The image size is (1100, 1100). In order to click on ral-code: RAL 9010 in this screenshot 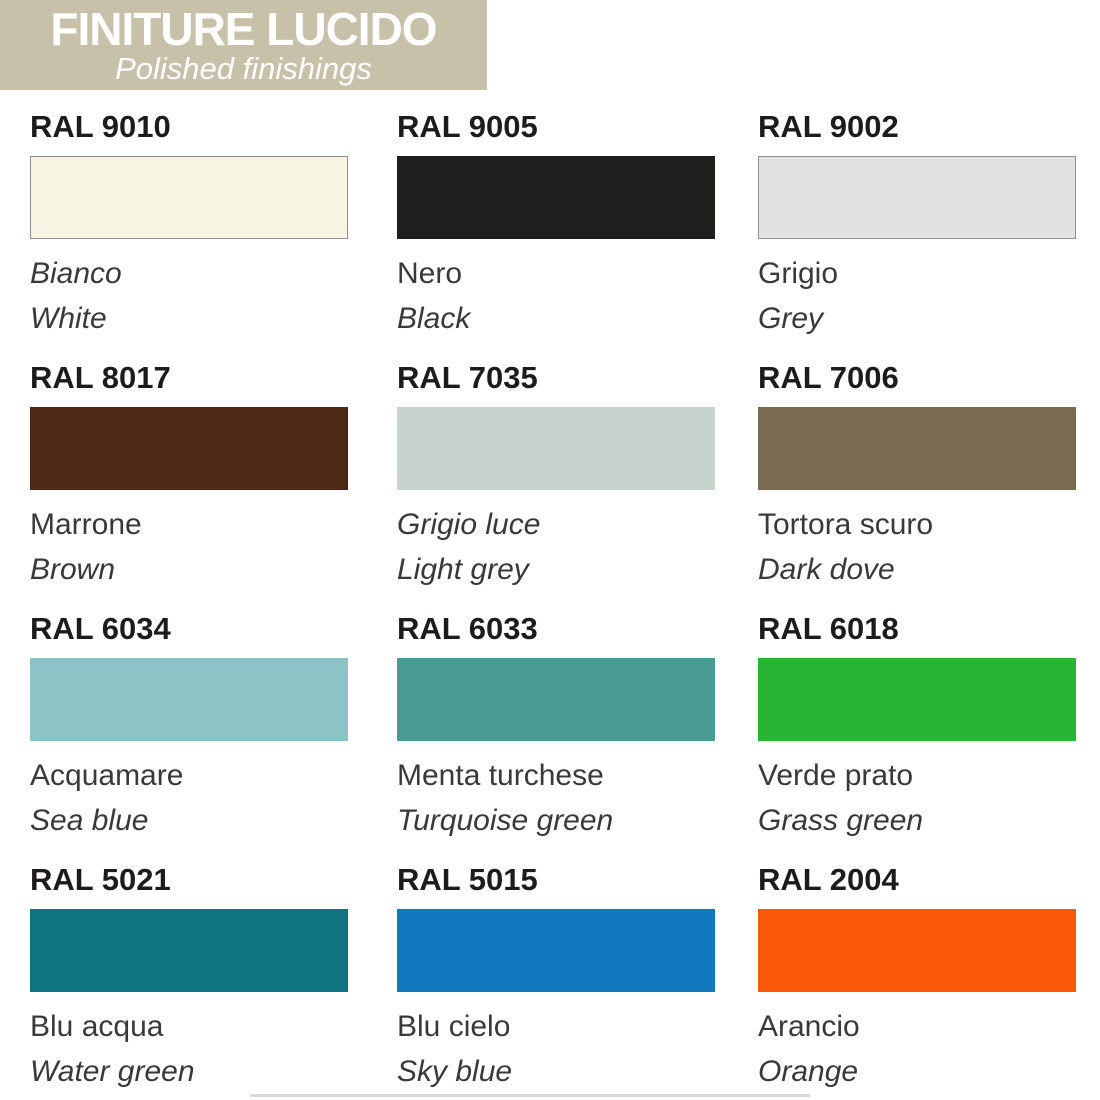, I will do `click(100, 126)`.